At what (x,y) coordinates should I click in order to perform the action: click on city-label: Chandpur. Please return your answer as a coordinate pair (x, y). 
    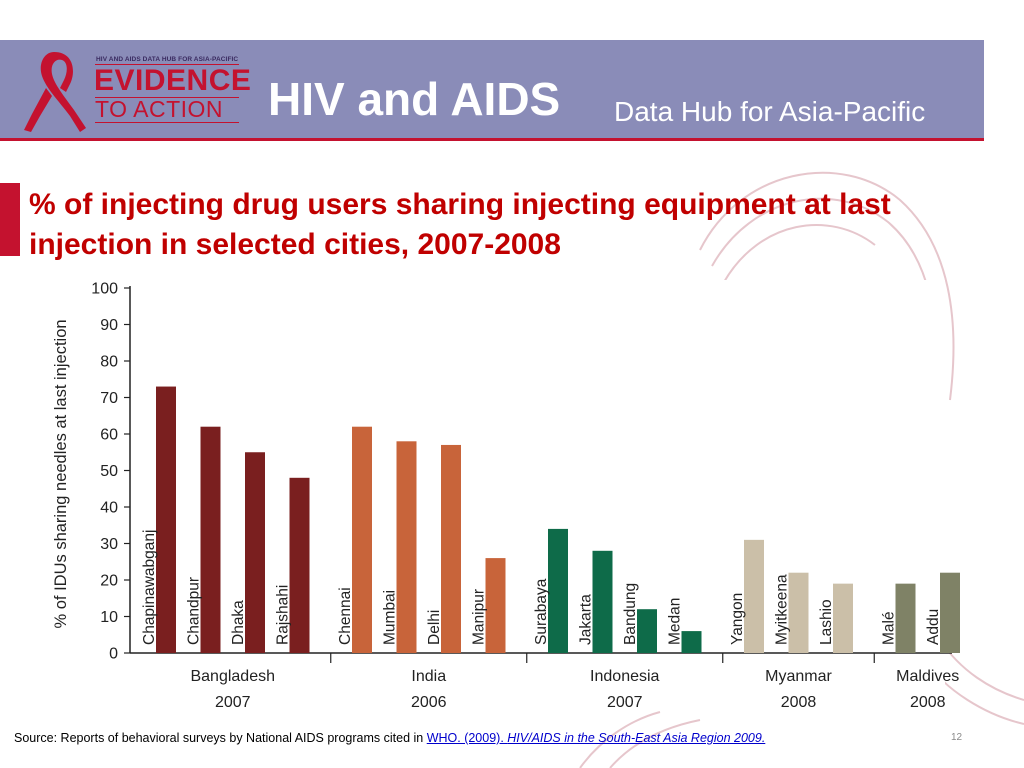
    Looking at the image, I should click on (194, 611).